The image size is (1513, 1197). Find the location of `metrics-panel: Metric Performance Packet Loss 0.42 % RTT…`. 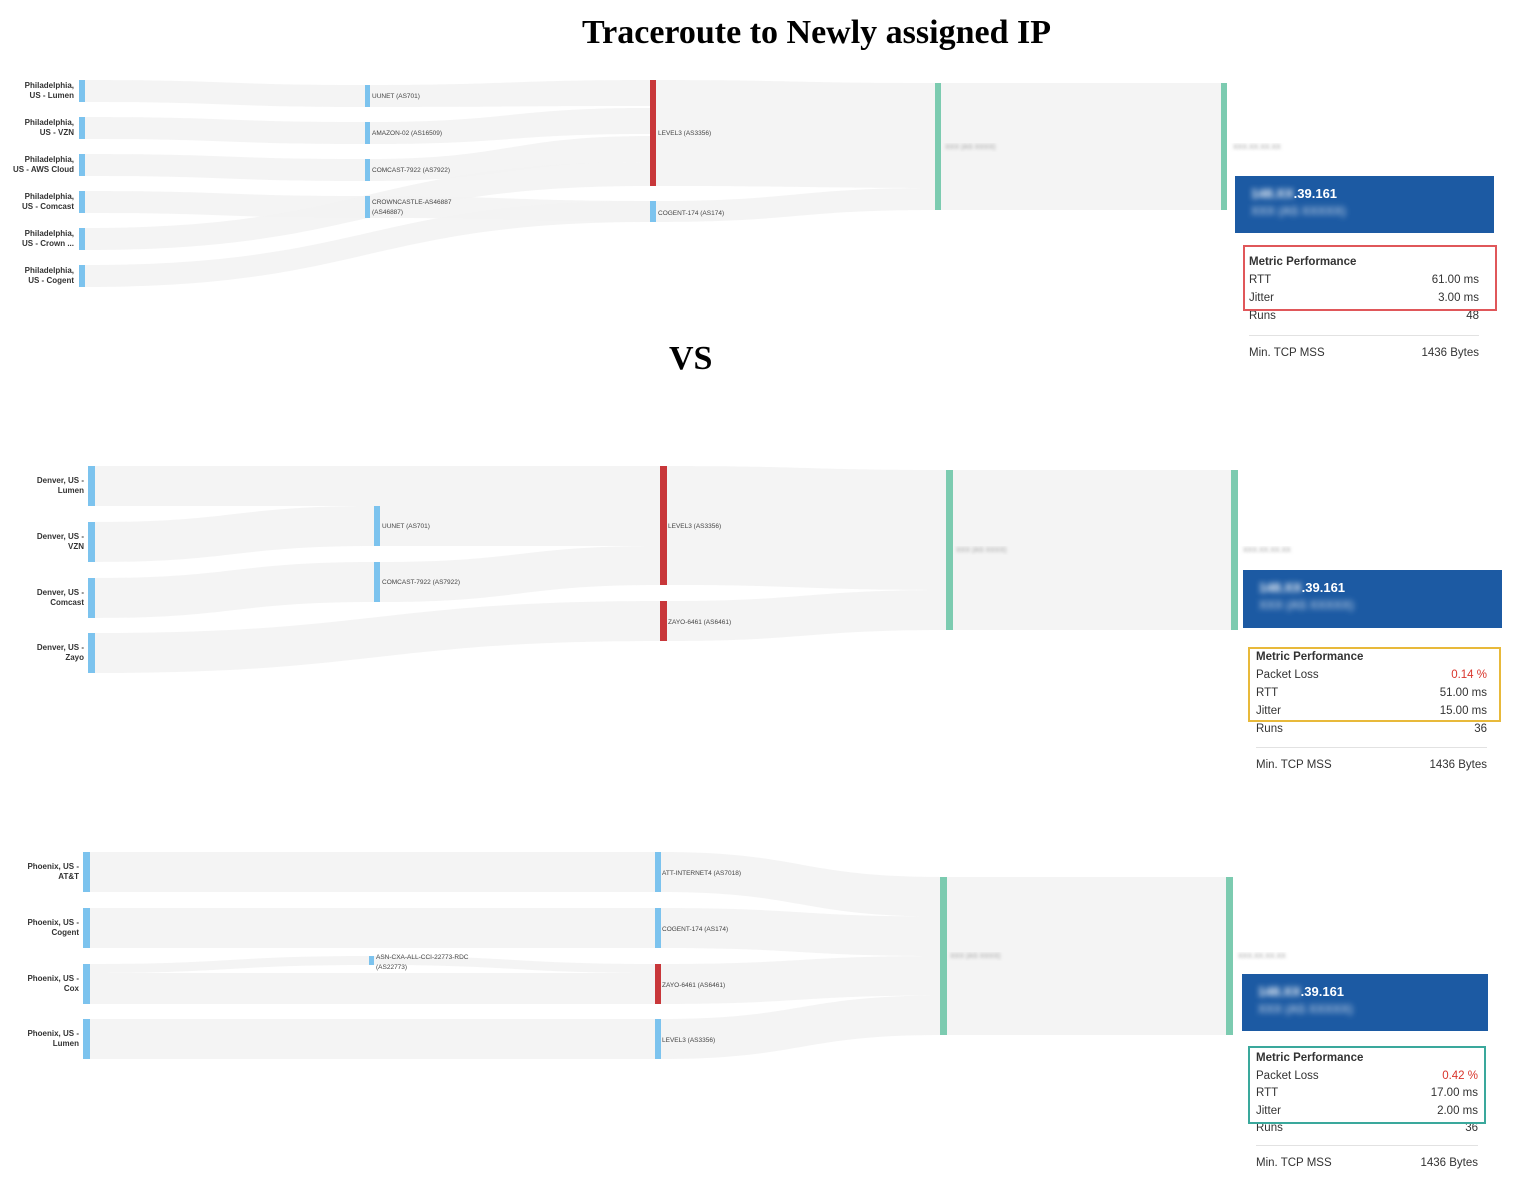

metrics-panel: Metric Performance Packet Loss 0.42 % RTT… is located at coordinates (1367, 1117).